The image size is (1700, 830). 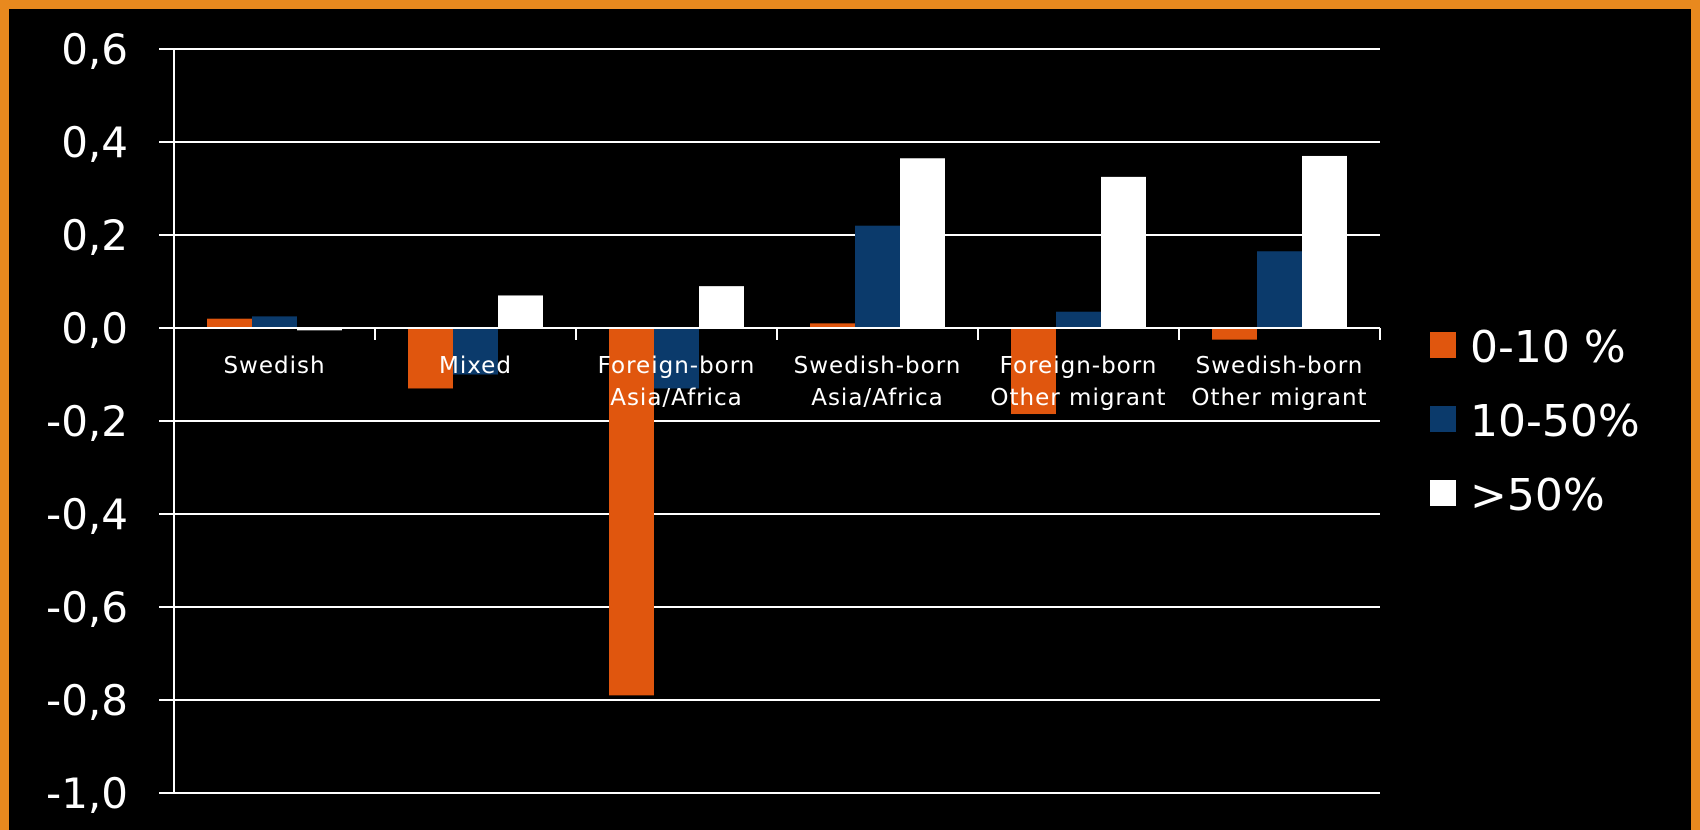 What do you see at coordinates (87, 793) in the screenshot?
I see `y-tick-label: -1,0` at bounding box center [87, 793].